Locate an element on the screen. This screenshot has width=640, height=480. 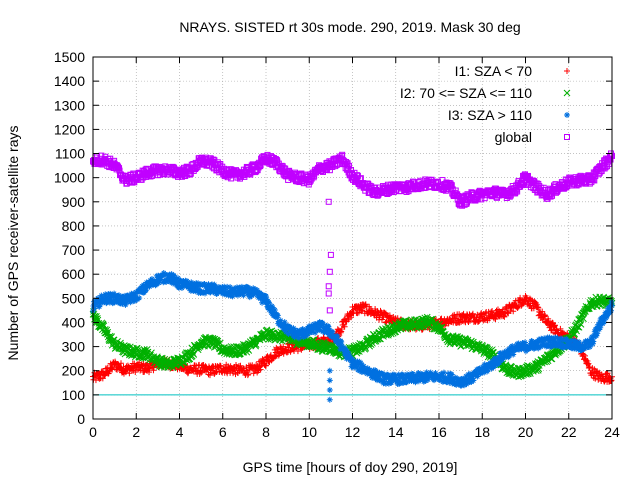
y-tick-label: 1100 is located at coordinates (70, 154).